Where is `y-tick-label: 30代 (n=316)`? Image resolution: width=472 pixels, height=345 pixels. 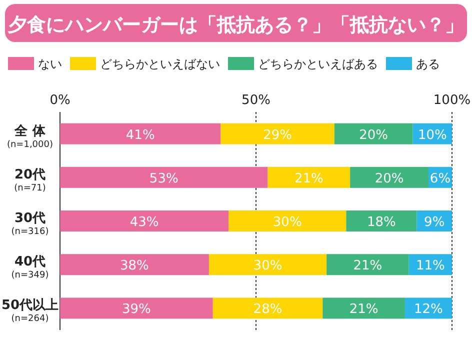 y-tick-label: 30代 (n=316) is located at coordinates (30, 224).